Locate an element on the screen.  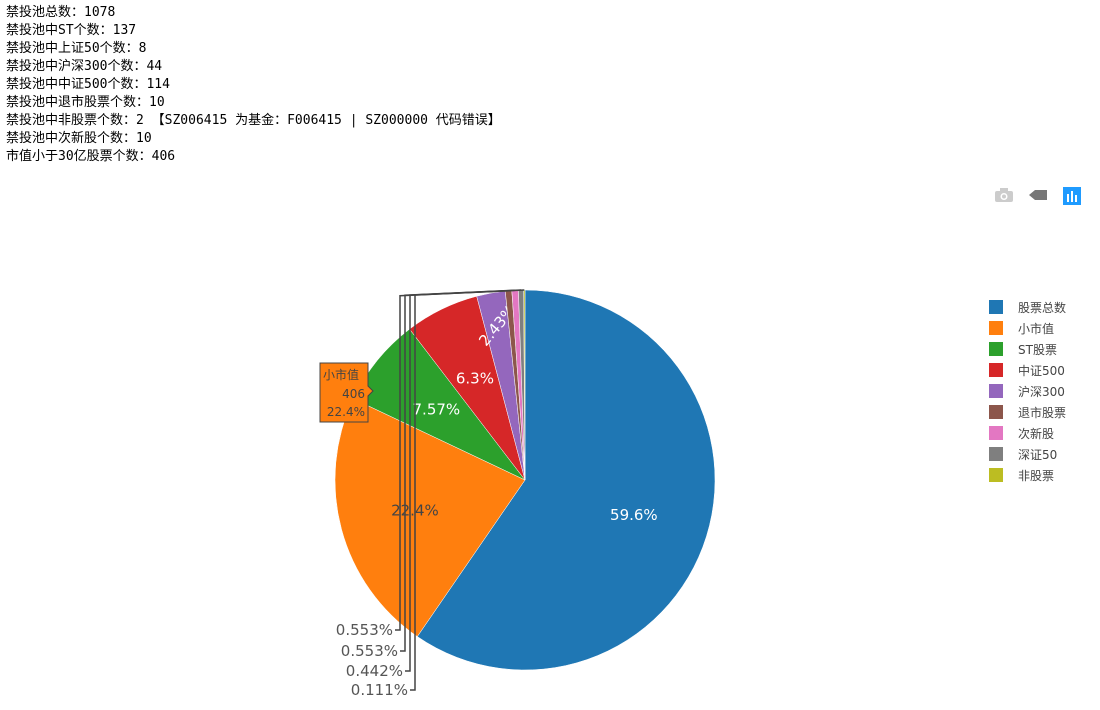
legend-item: 次新股 is located at coordinates (1021, 433).